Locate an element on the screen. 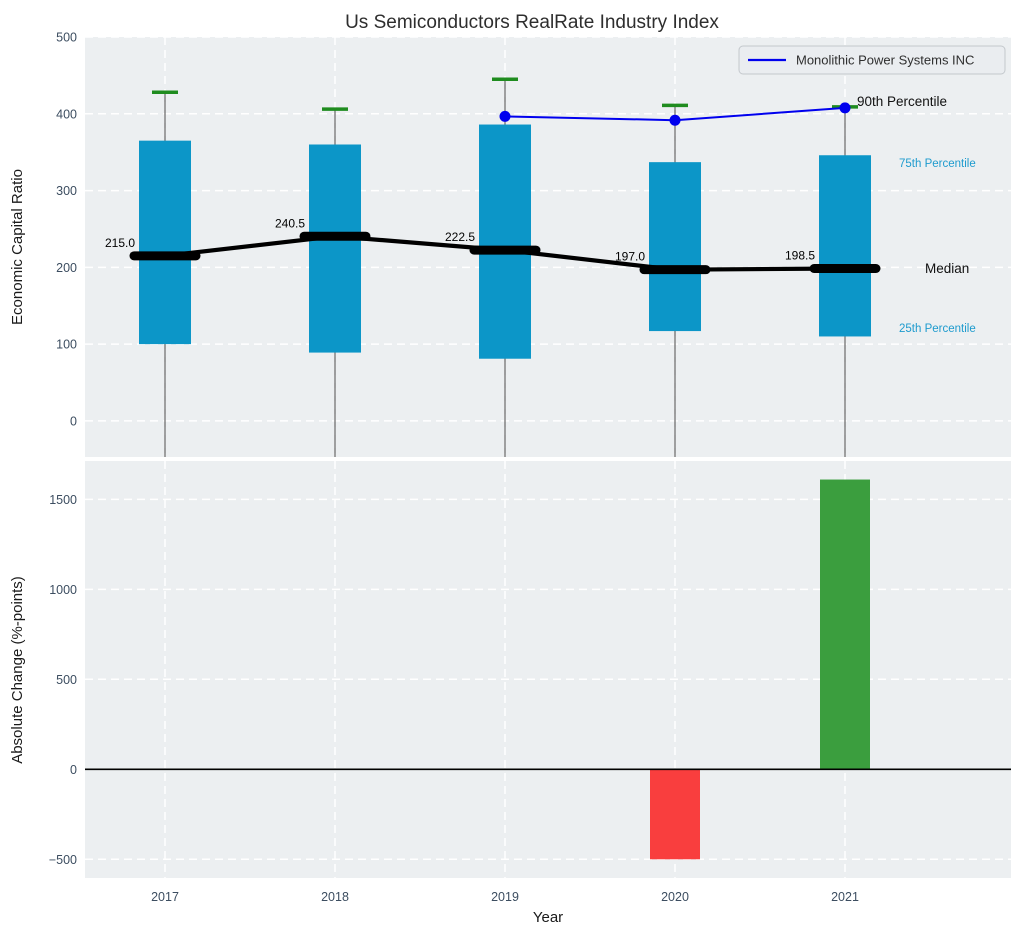  bottom-ytick-500: 500 is located at coordinates (66, 680).